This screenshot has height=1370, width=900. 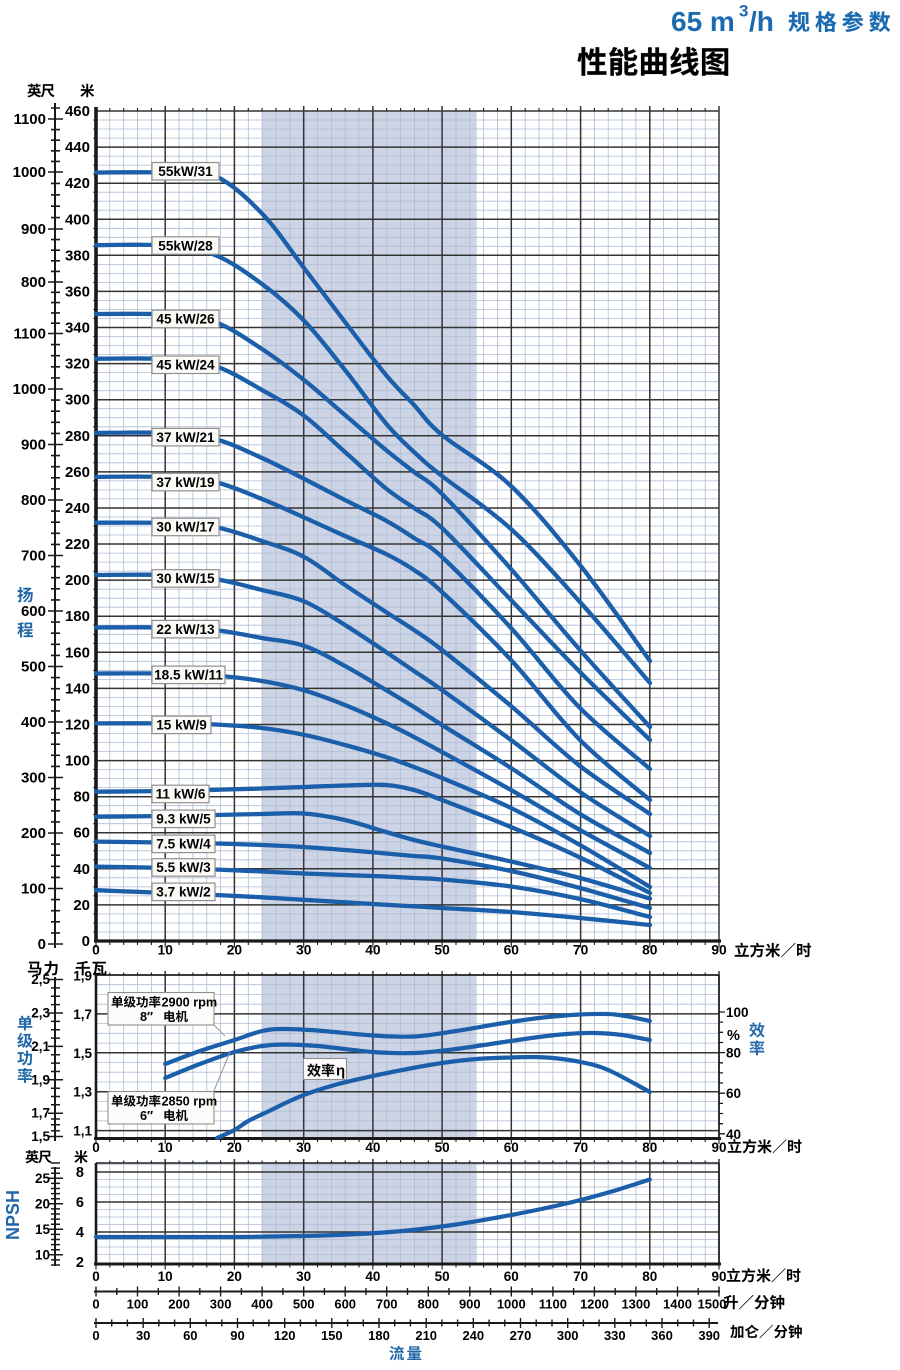 What do you see at coordinates (553, 1304) in the screenshot?
I see `svg-text: 1100` at bounding box center [553, 1304].